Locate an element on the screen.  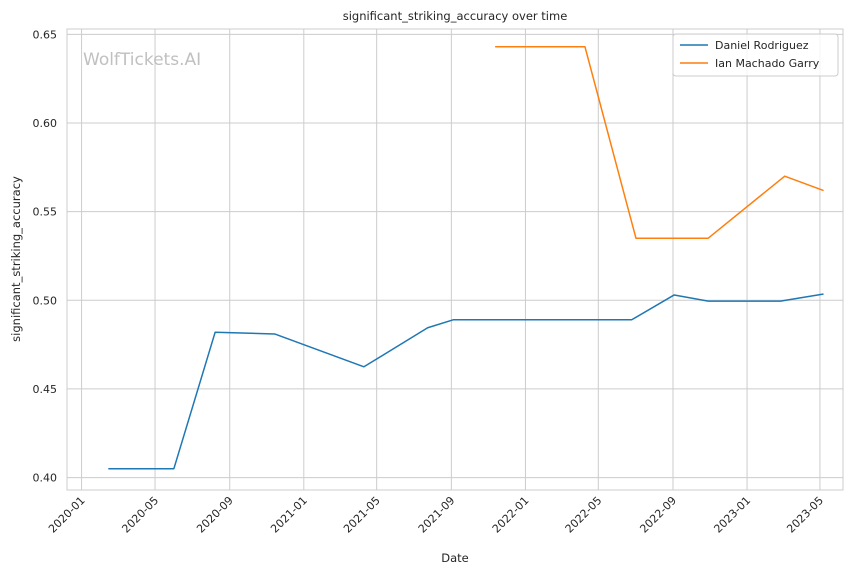
y-axis-title: significant_striking_accuracy is located at coordinates (16, 259).